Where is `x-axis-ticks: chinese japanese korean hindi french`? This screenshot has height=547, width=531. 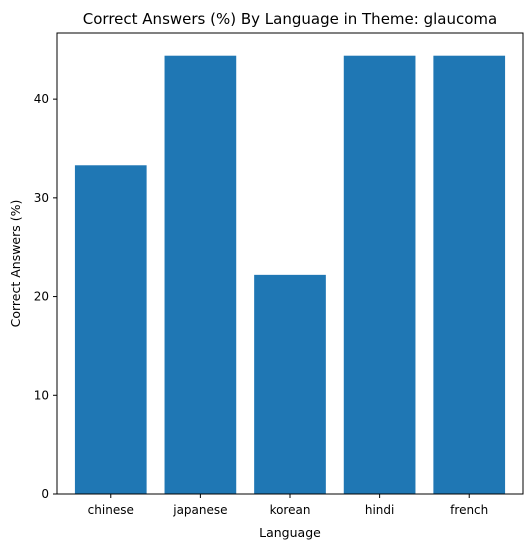 x-axis-ticks: chinese japanese korean hindi french is located at coordinates (288, 505).